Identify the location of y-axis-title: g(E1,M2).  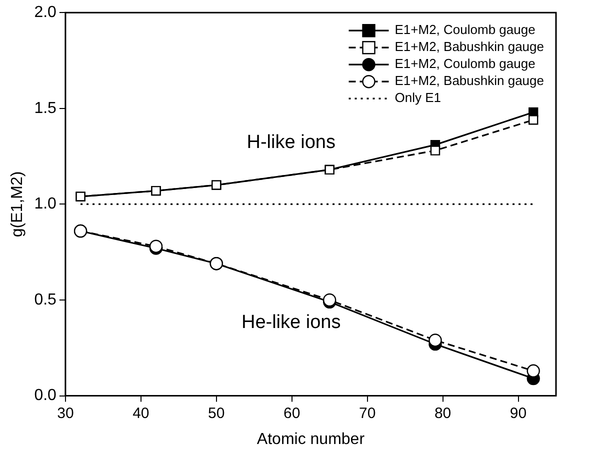
(17, 204).